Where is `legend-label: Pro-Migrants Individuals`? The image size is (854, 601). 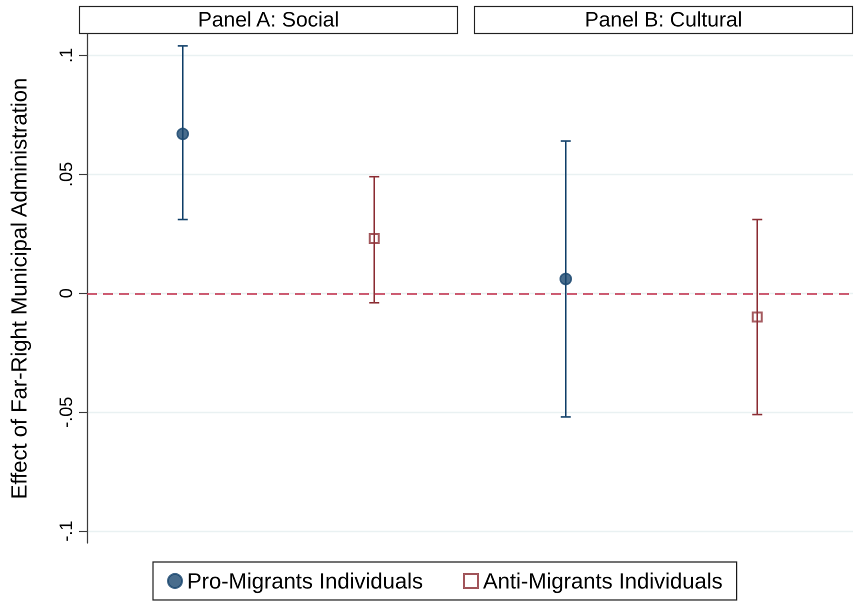 legend-label: Pro-Migrants Individuals is located at coordinates (305, 581).